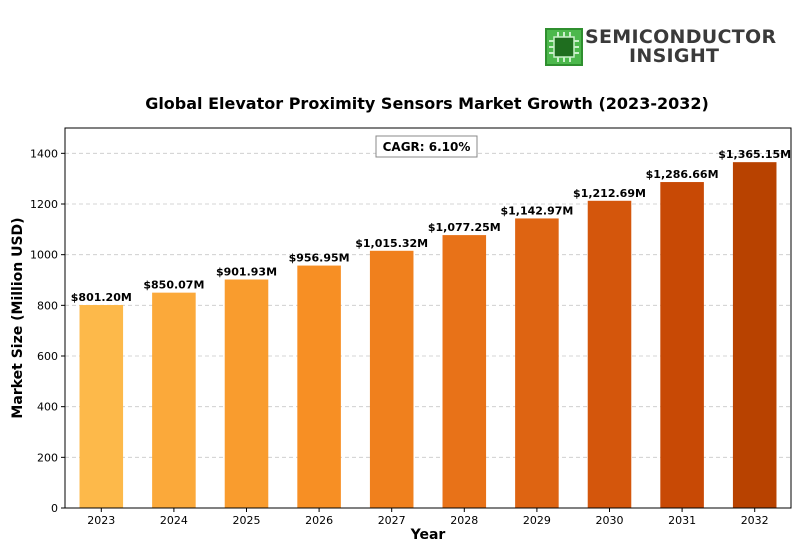 This screenshot has height=553, width=800. I want to click on y-tick-label: 1000, so click(44, 255).